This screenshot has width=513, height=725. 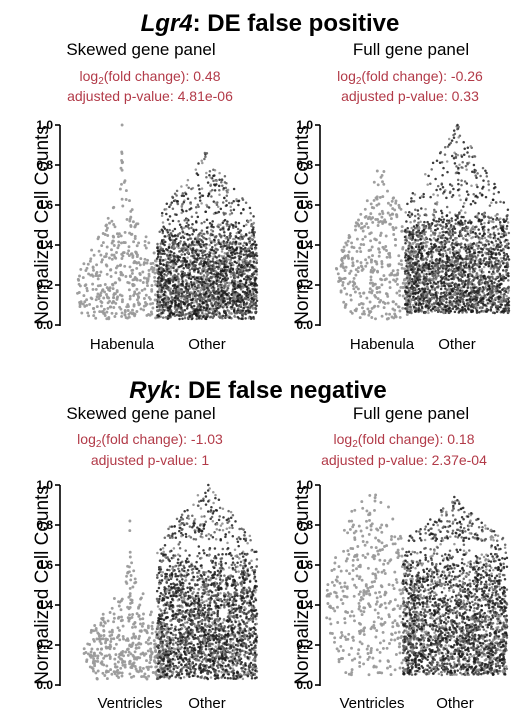 What do you see at coordinates (410, 96) in the screenshot?
I see `panel-2-pvalue: adjusted p-value: 0.33` at bounding box center [410, 96].